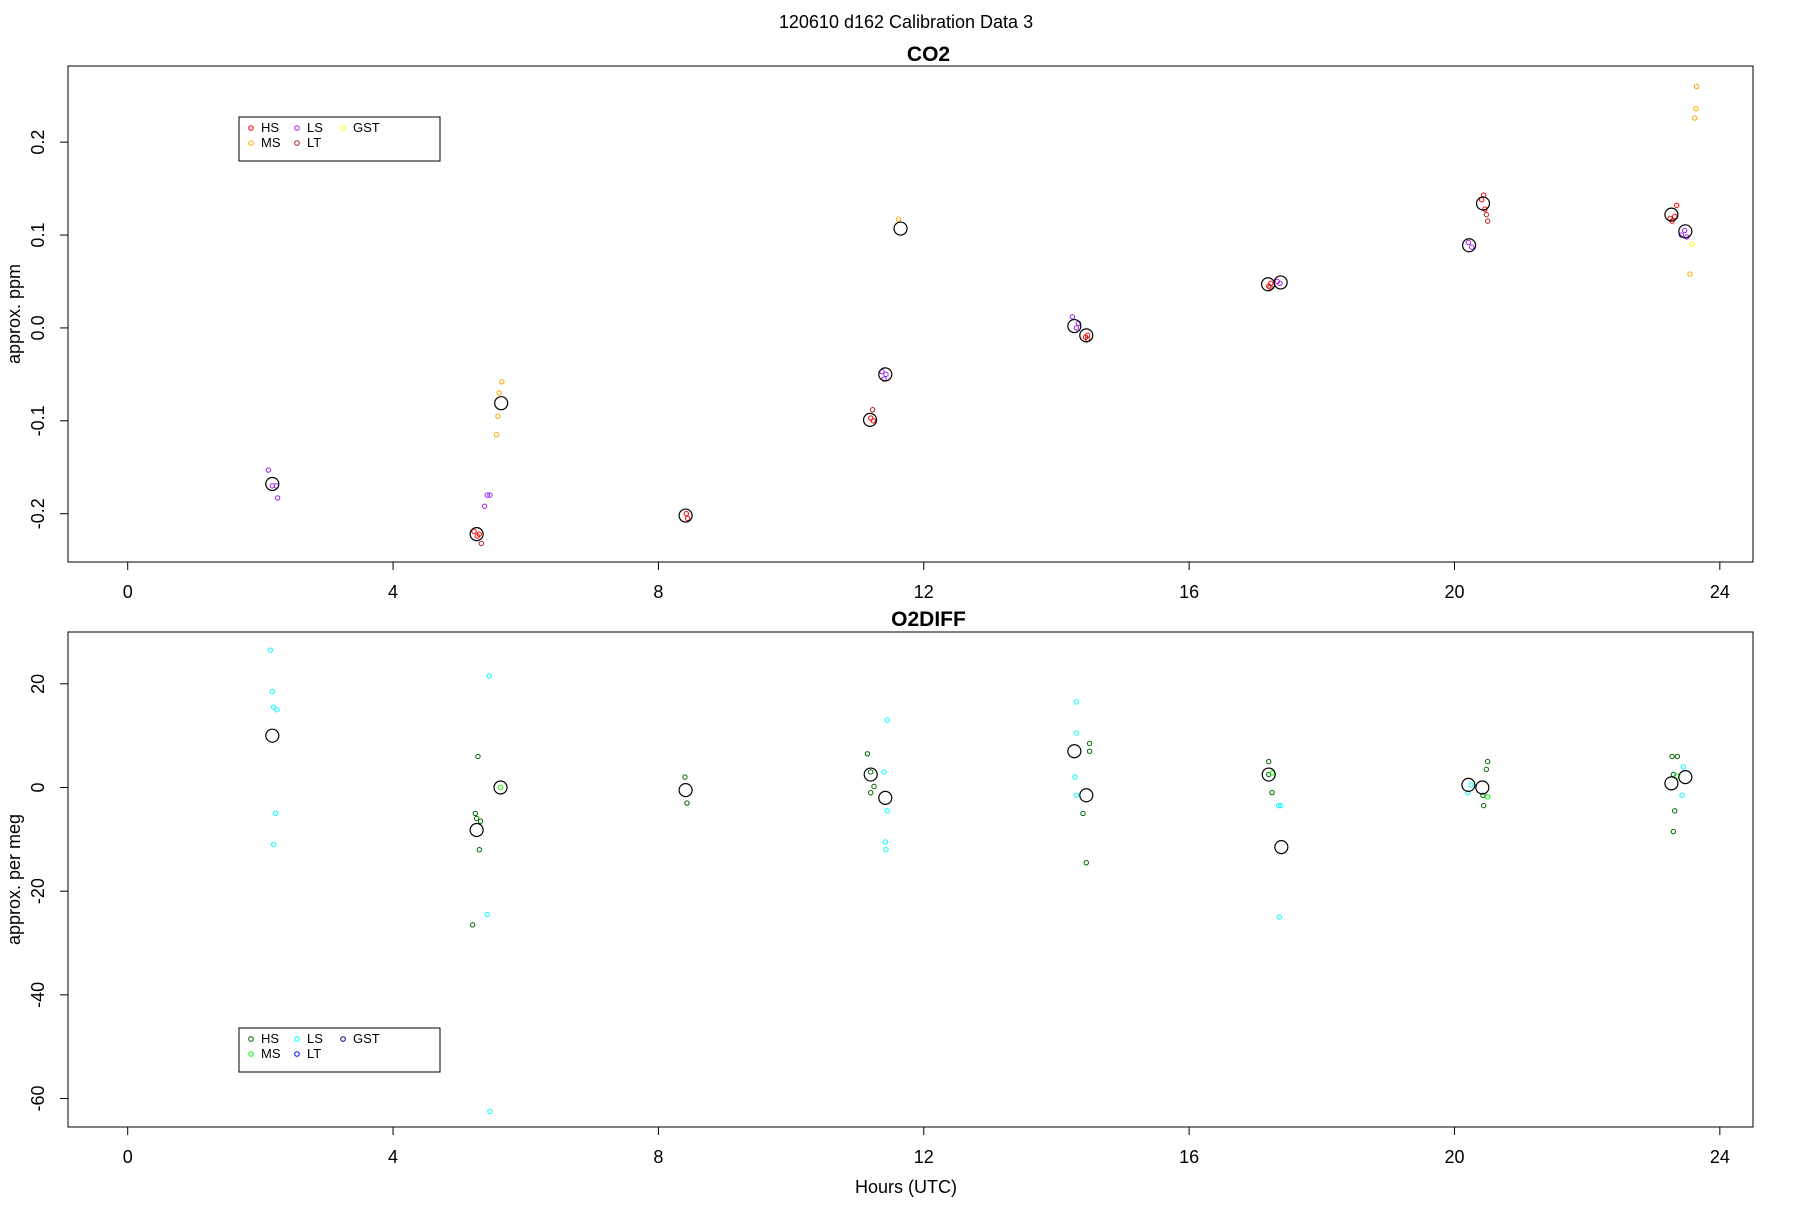 The height and width of the screenshot is (1205, 1800). I want to click on y-tick-label: -40, so click(38, 995).